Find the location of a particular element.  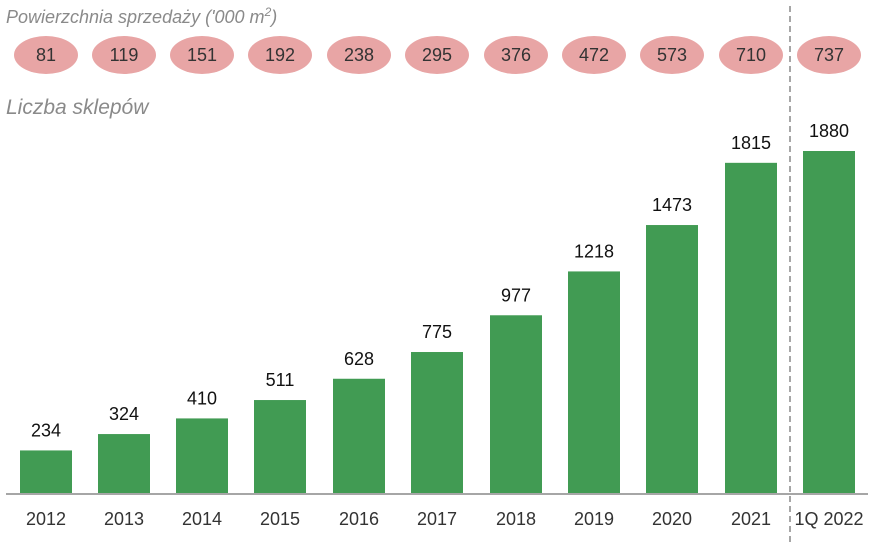

x-tick-label: 2020 is located at coordinates (672, 519).